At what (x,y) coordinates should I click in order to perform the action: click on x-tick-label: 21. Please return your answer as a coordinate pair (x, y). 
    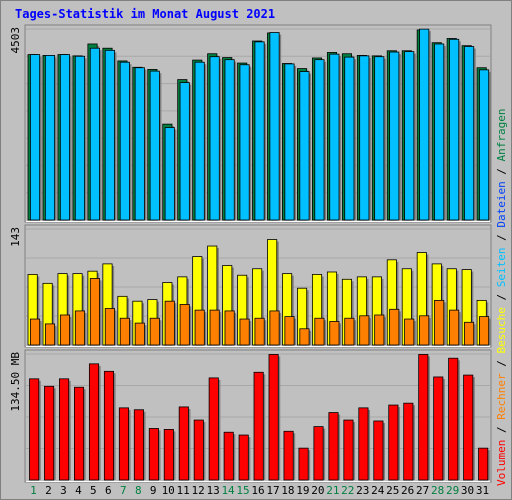
    Looking at the image, I should click on (332, 490).